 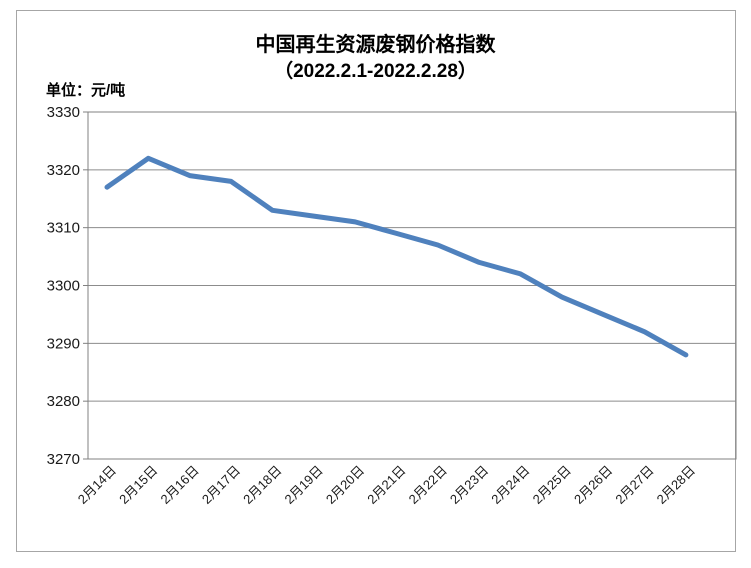 What do you see at coordinates (386, 485) in the screenshot?
I see `x-axis-label: 2月21日` at bounding box center [386, 485].